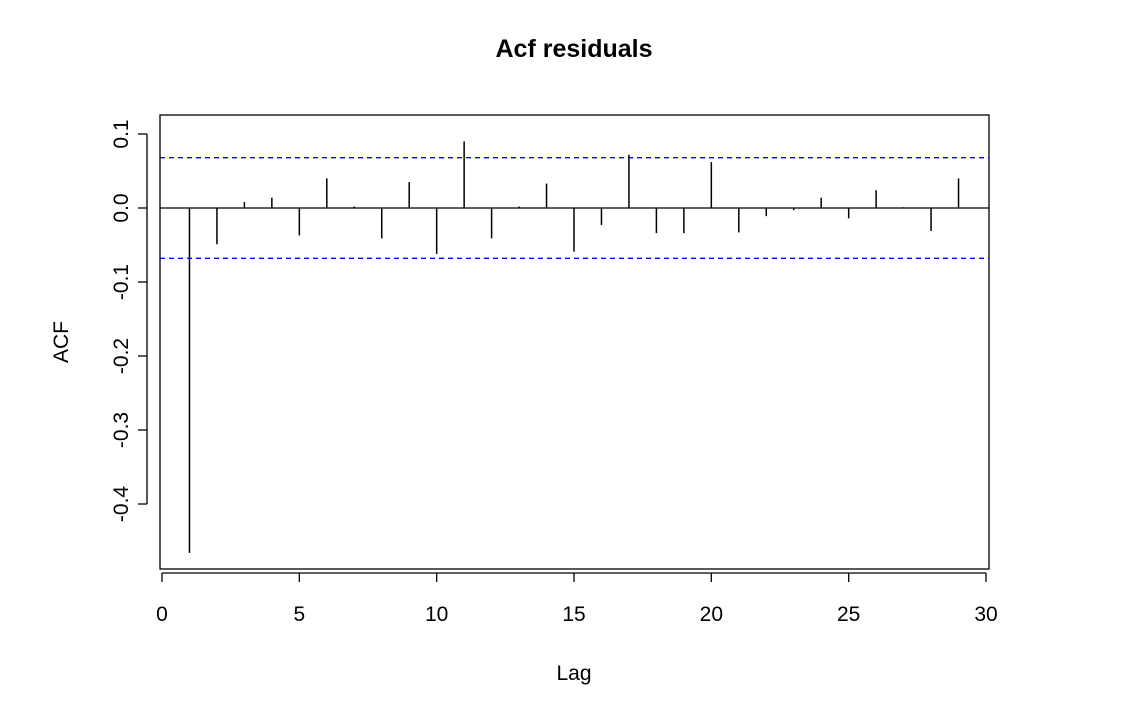 This screenshot has height=715, width=1142. What do you see at coordinates (162, 614) in the screenshot?
I see `x-tick-label: 0` at bounding box center [162, 614].